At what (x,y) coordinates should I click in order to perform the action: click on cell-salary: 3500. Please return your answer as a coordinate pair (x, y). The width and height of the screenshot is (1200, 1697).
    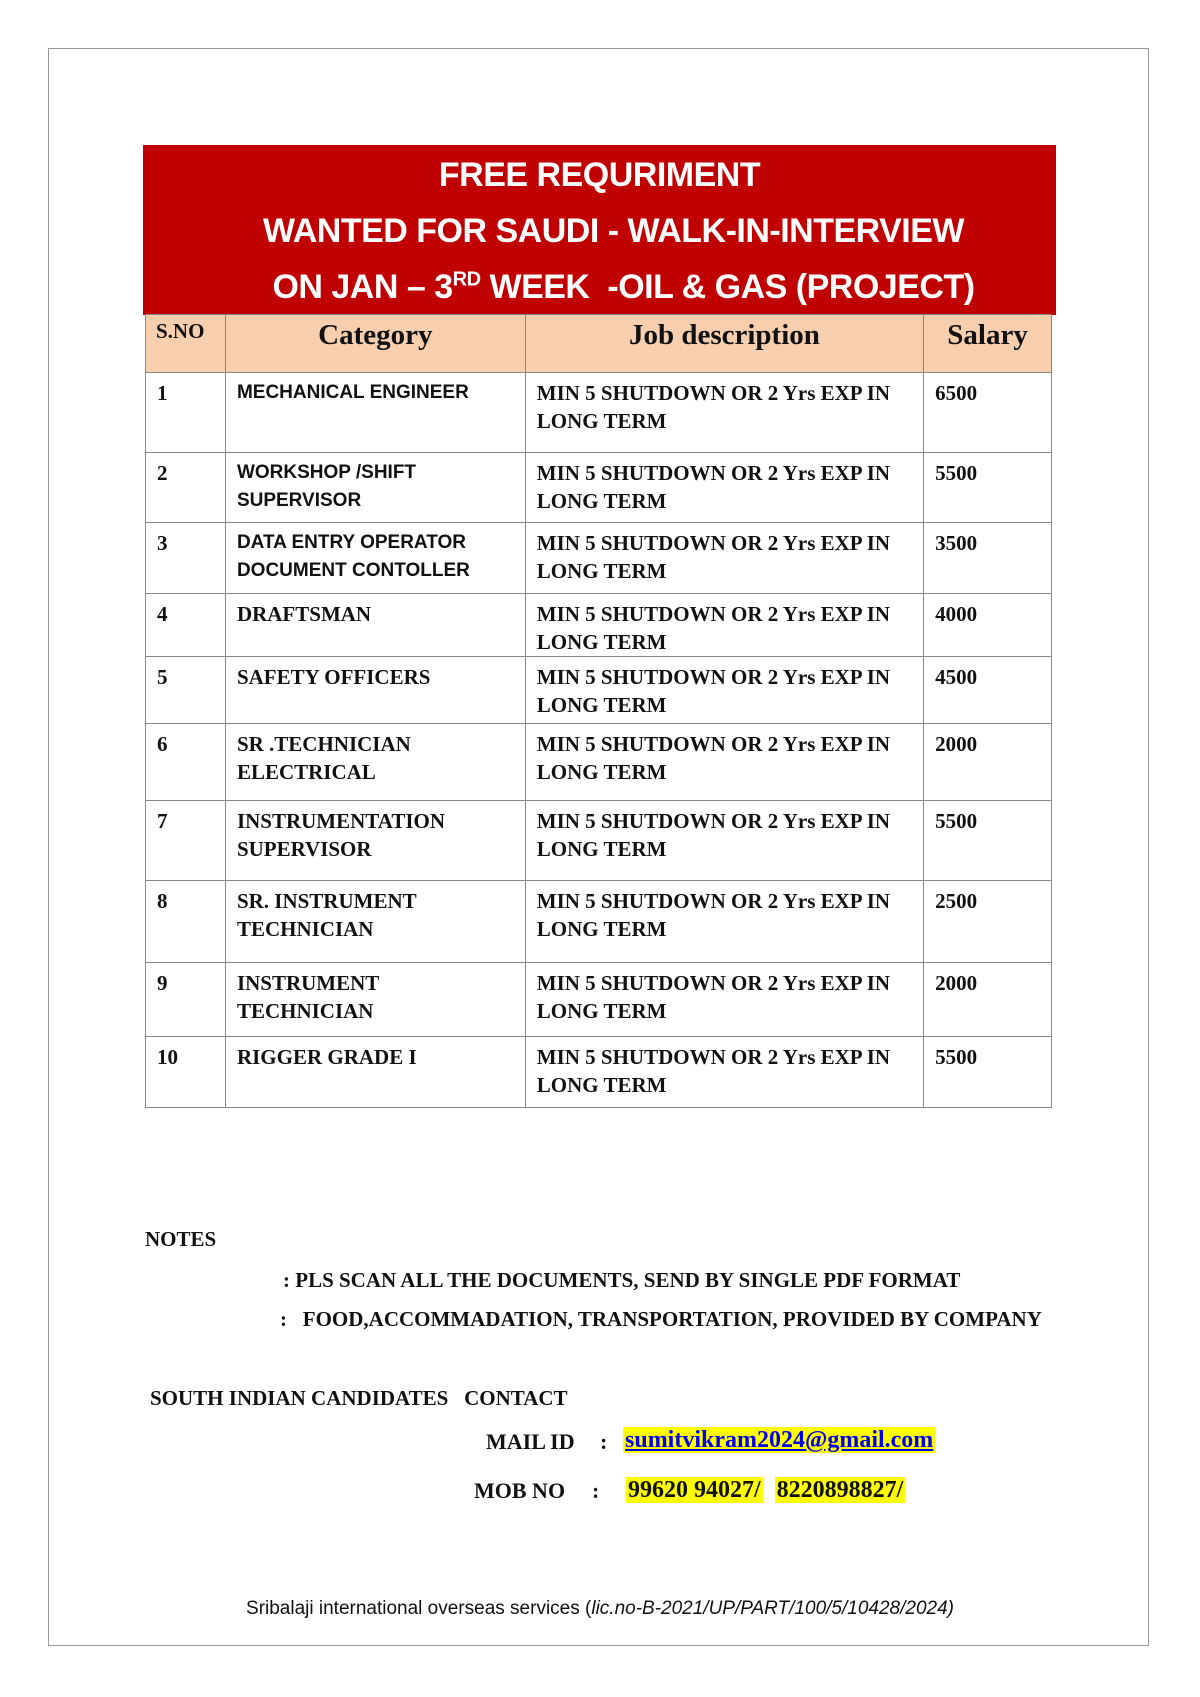
    Looking at the image, I should click on (987, 558).